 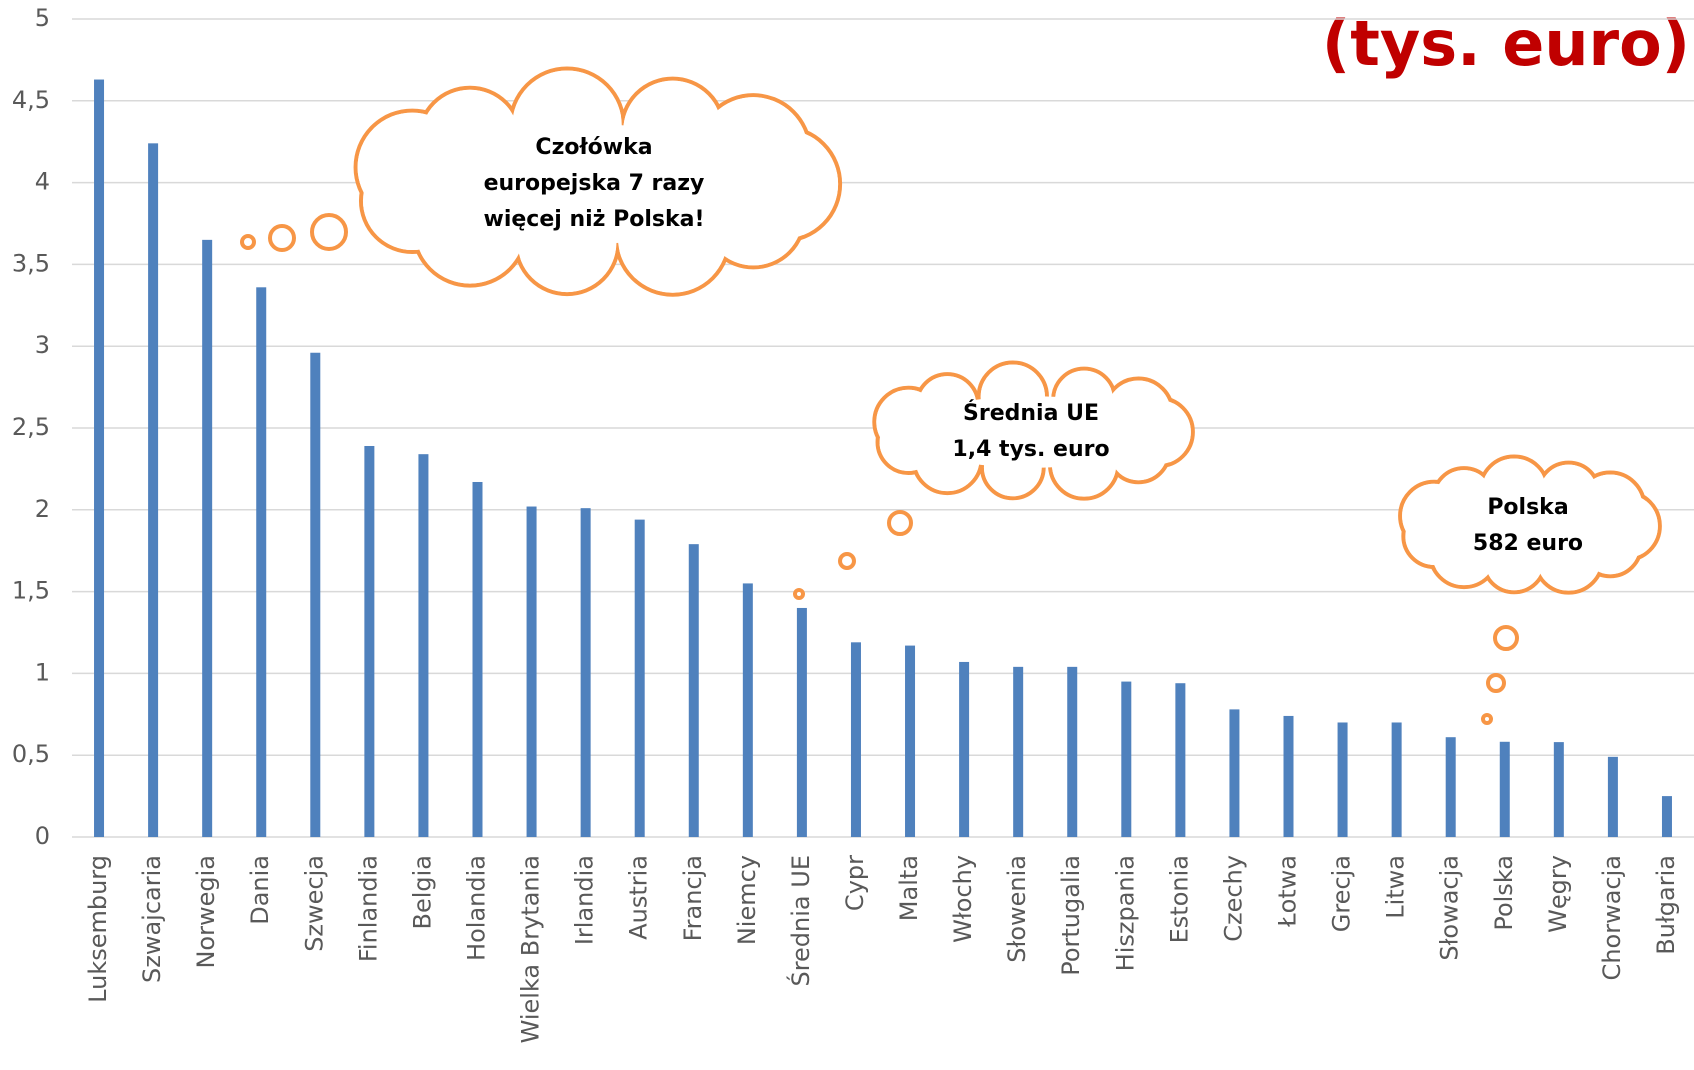 What do you see at coordinates (747, 900) in the screenshot?
I see `x-tick-label: Niemcy` at bounding box center [747, 900].